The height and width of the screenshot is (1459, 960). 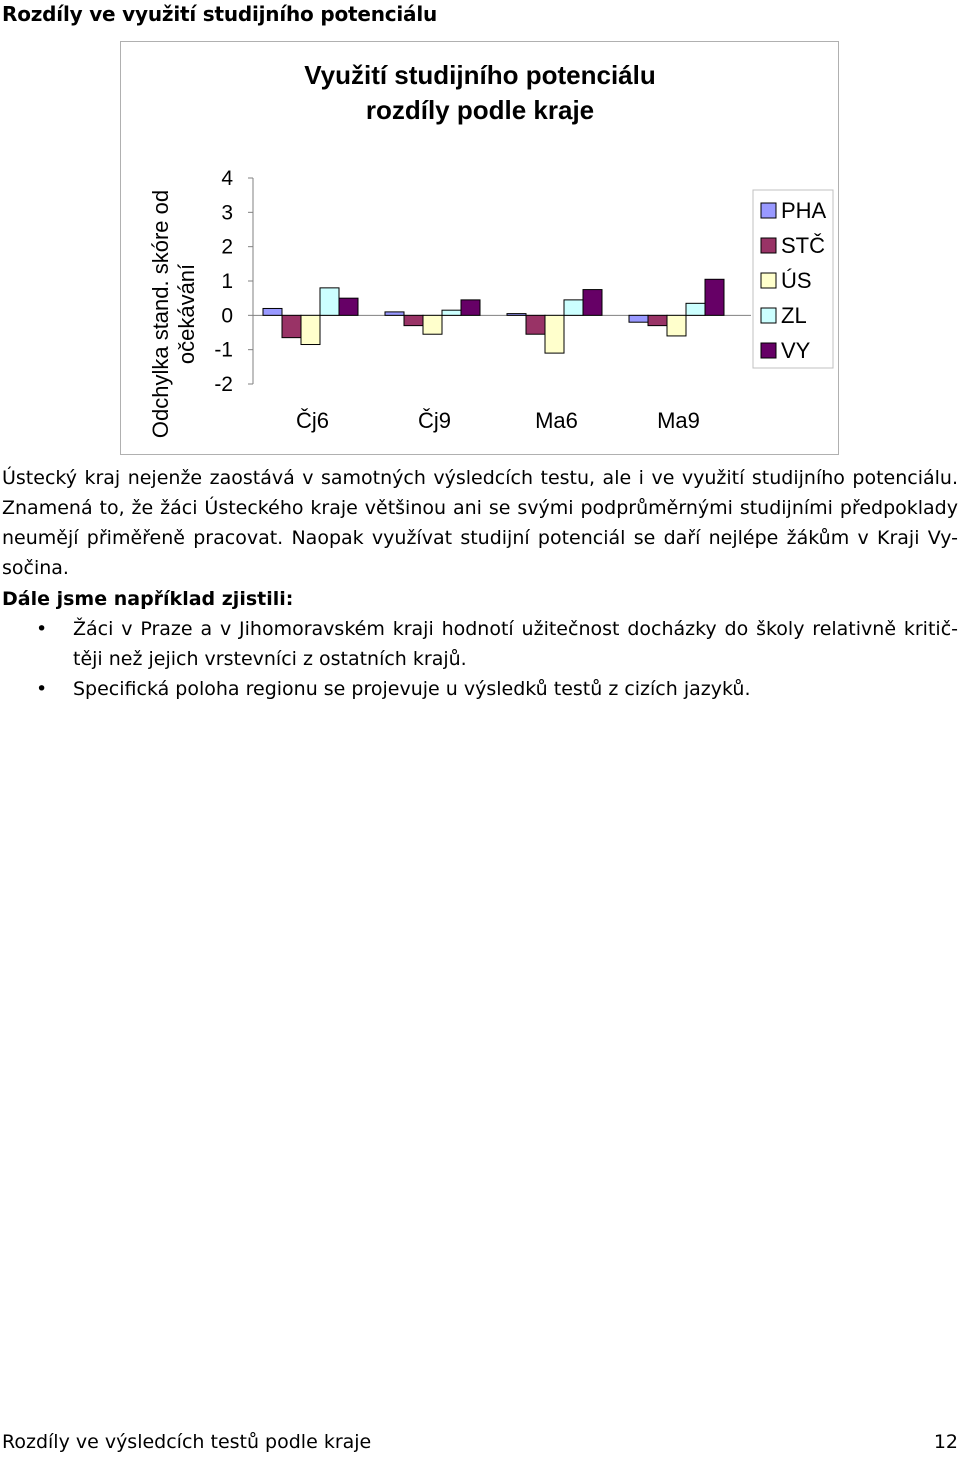 I want to click on footer-title: Rozdíly ve výsledcích testů podle kraje, so click(x=187, y=1442).